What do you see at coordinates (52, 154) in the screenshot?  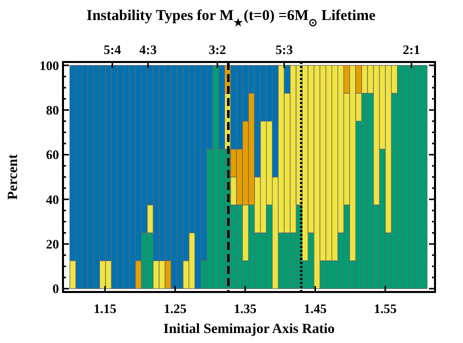 I see `y-tick-label: 60` at bounding box center [52, 154].